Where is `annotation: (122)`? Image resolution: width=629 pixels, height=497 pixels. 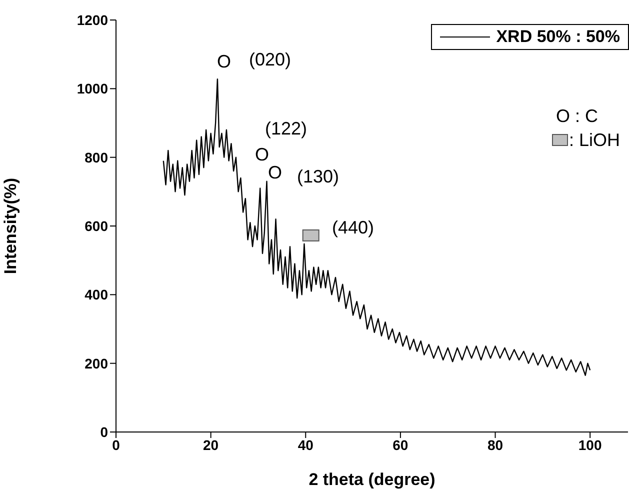 annotation: (122) is located at coordinates (286, 129).